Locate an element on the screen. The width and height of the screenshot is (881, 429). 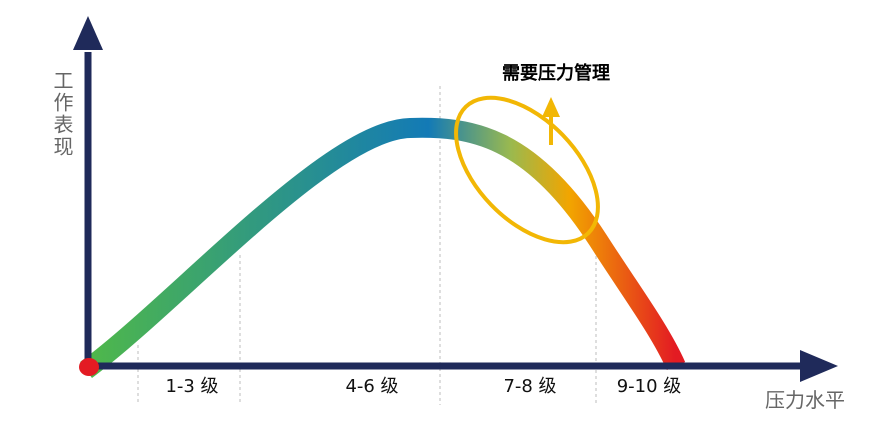
y-axis-arrow-icon is located at coordinates (88, 33).